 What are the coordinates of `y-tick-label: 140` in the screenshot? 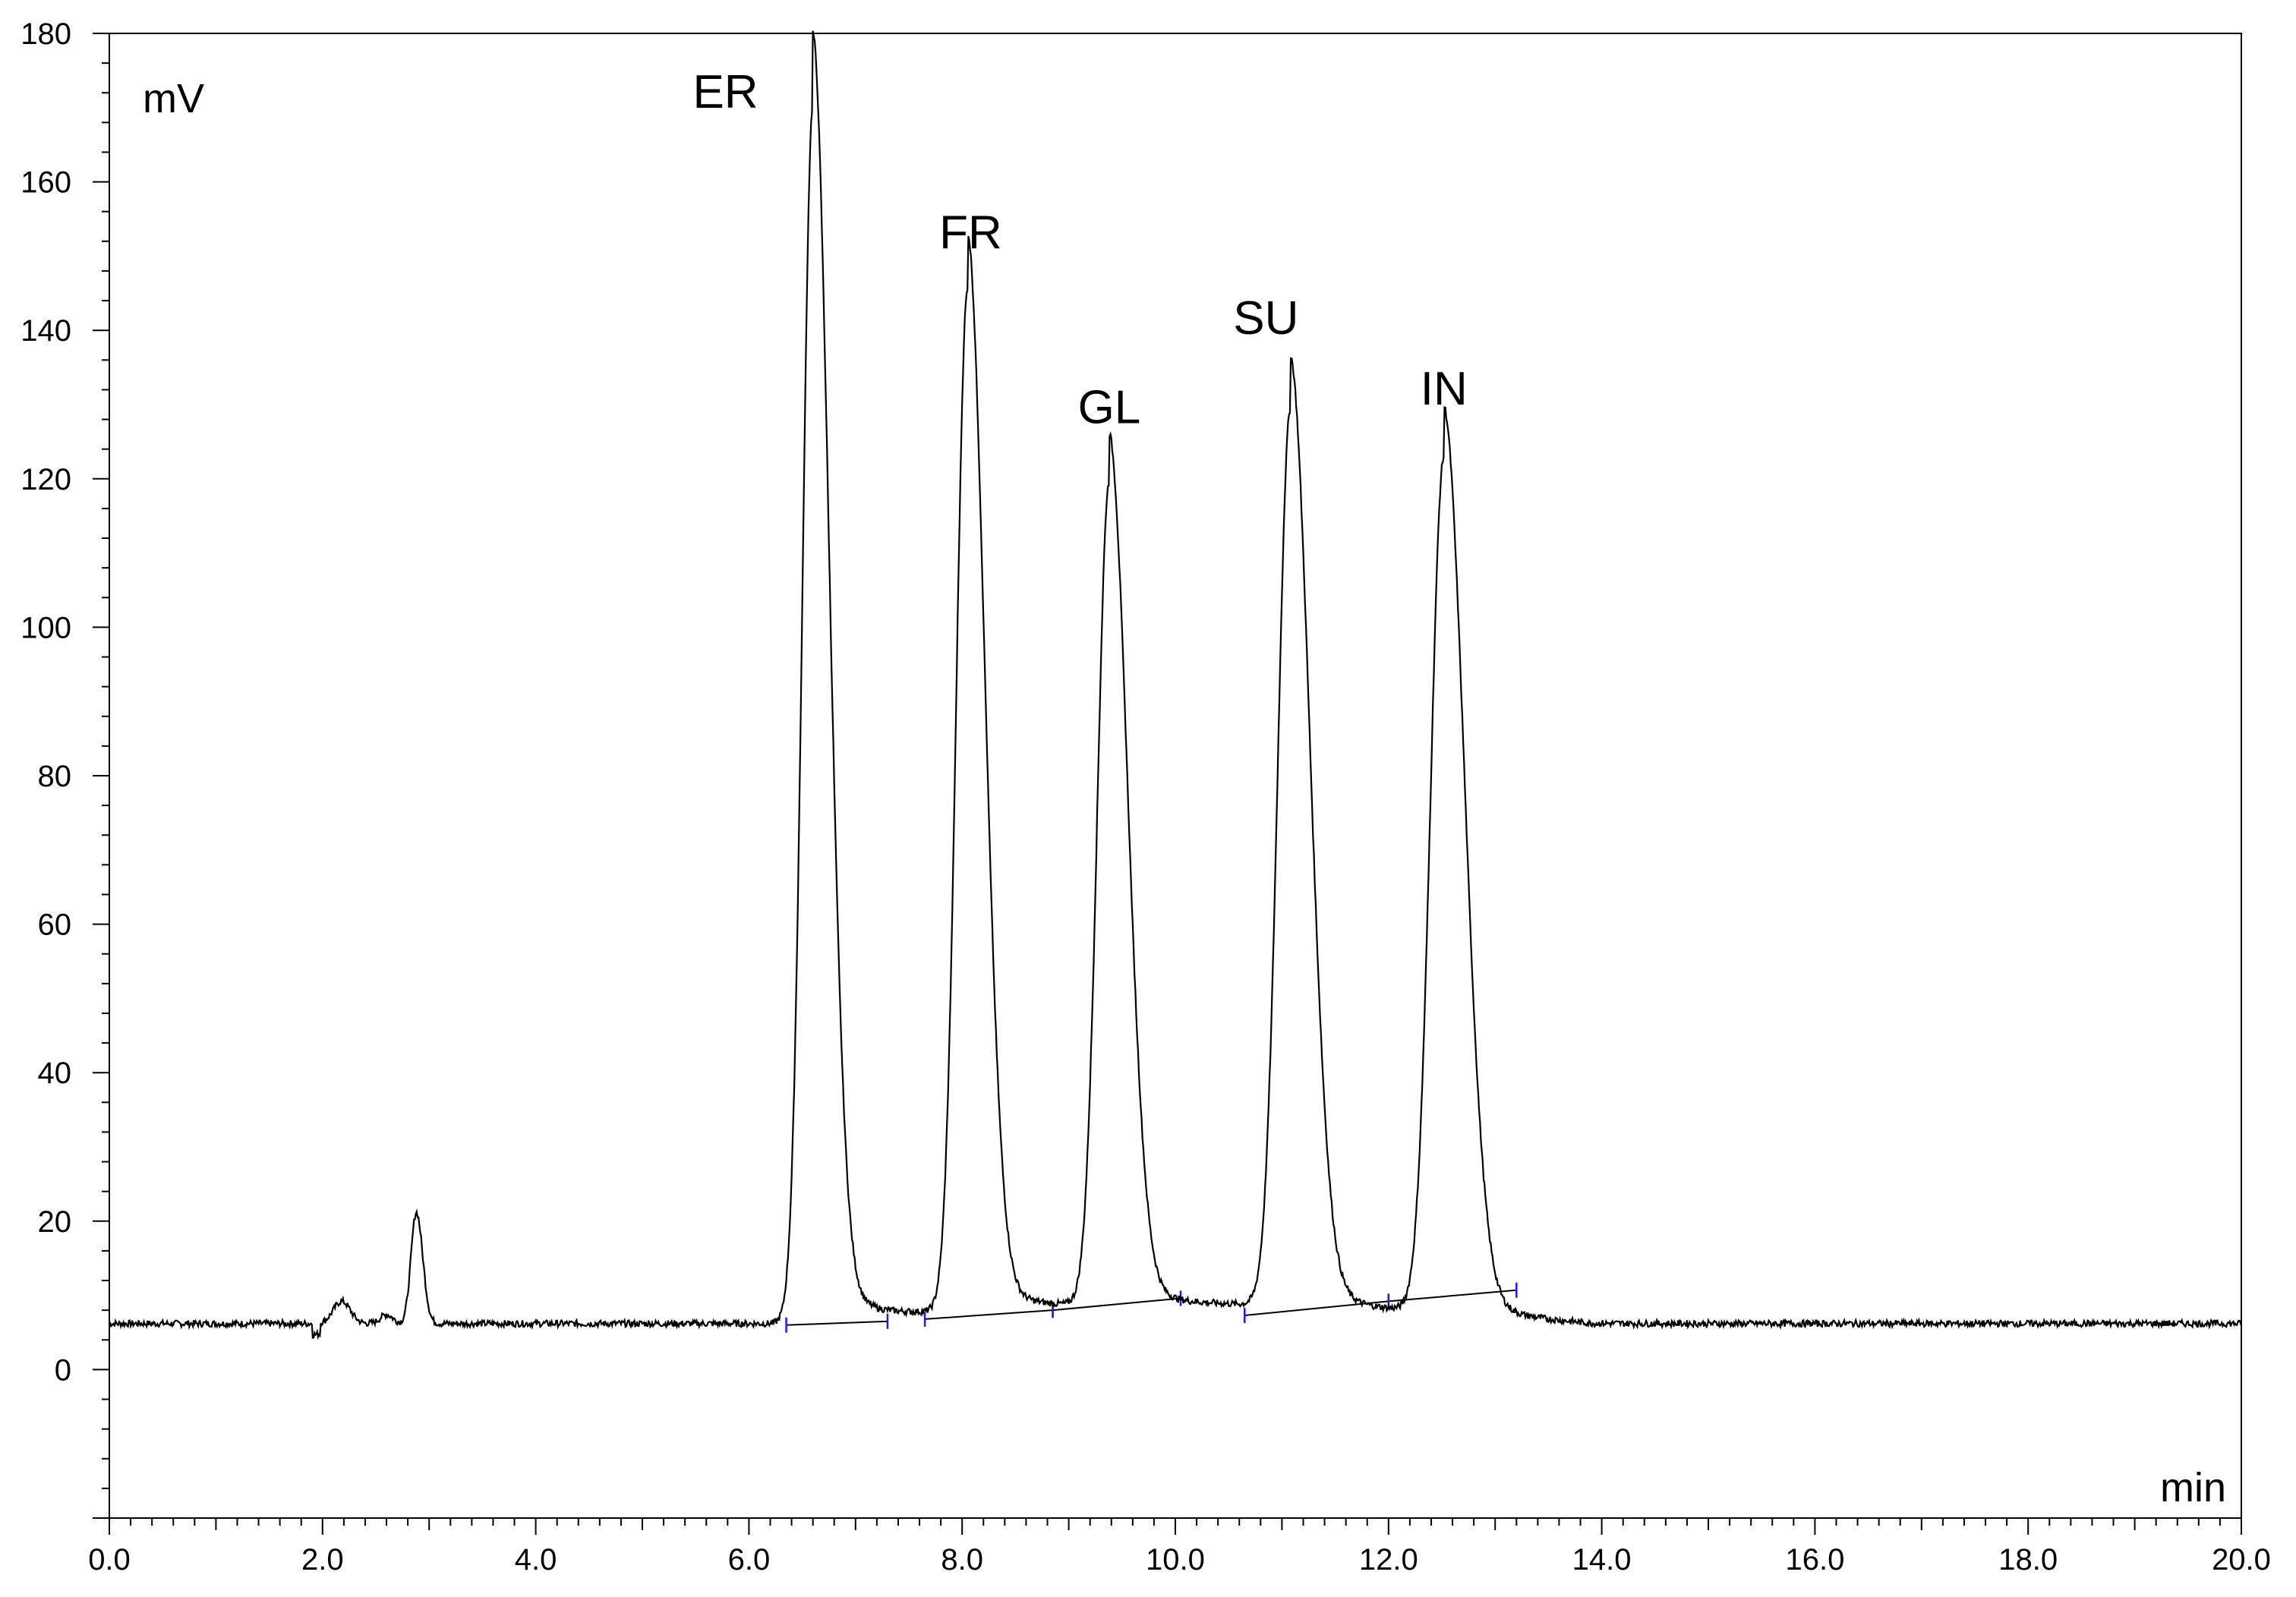 It's located at (46, 331).